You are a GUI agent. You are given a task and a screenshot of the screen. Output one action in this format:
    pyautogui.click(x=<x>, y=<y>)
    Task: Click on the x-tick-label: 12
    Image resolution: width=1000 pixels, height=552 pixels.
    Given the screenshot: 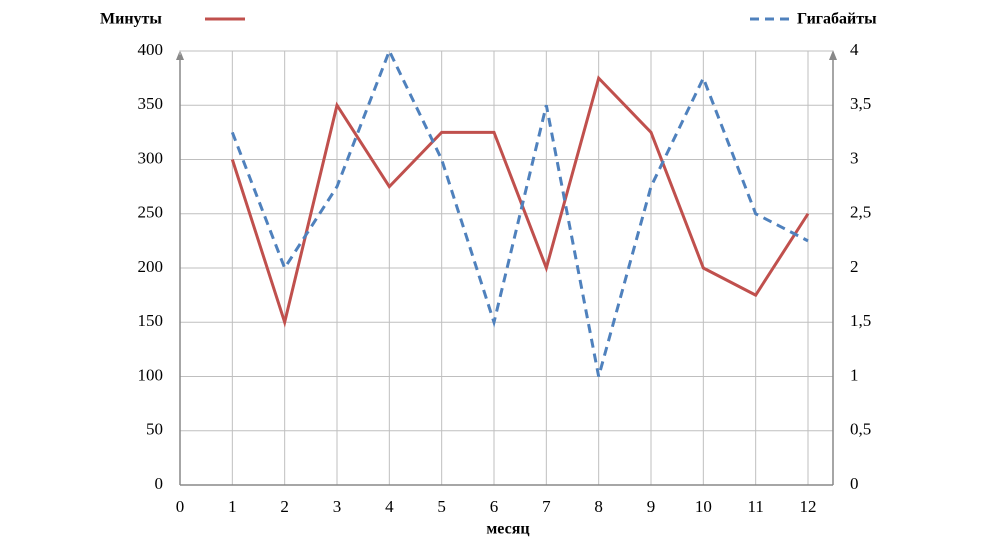 What is the action you would take?
    pyautogui.click(x=808, y=506)
    